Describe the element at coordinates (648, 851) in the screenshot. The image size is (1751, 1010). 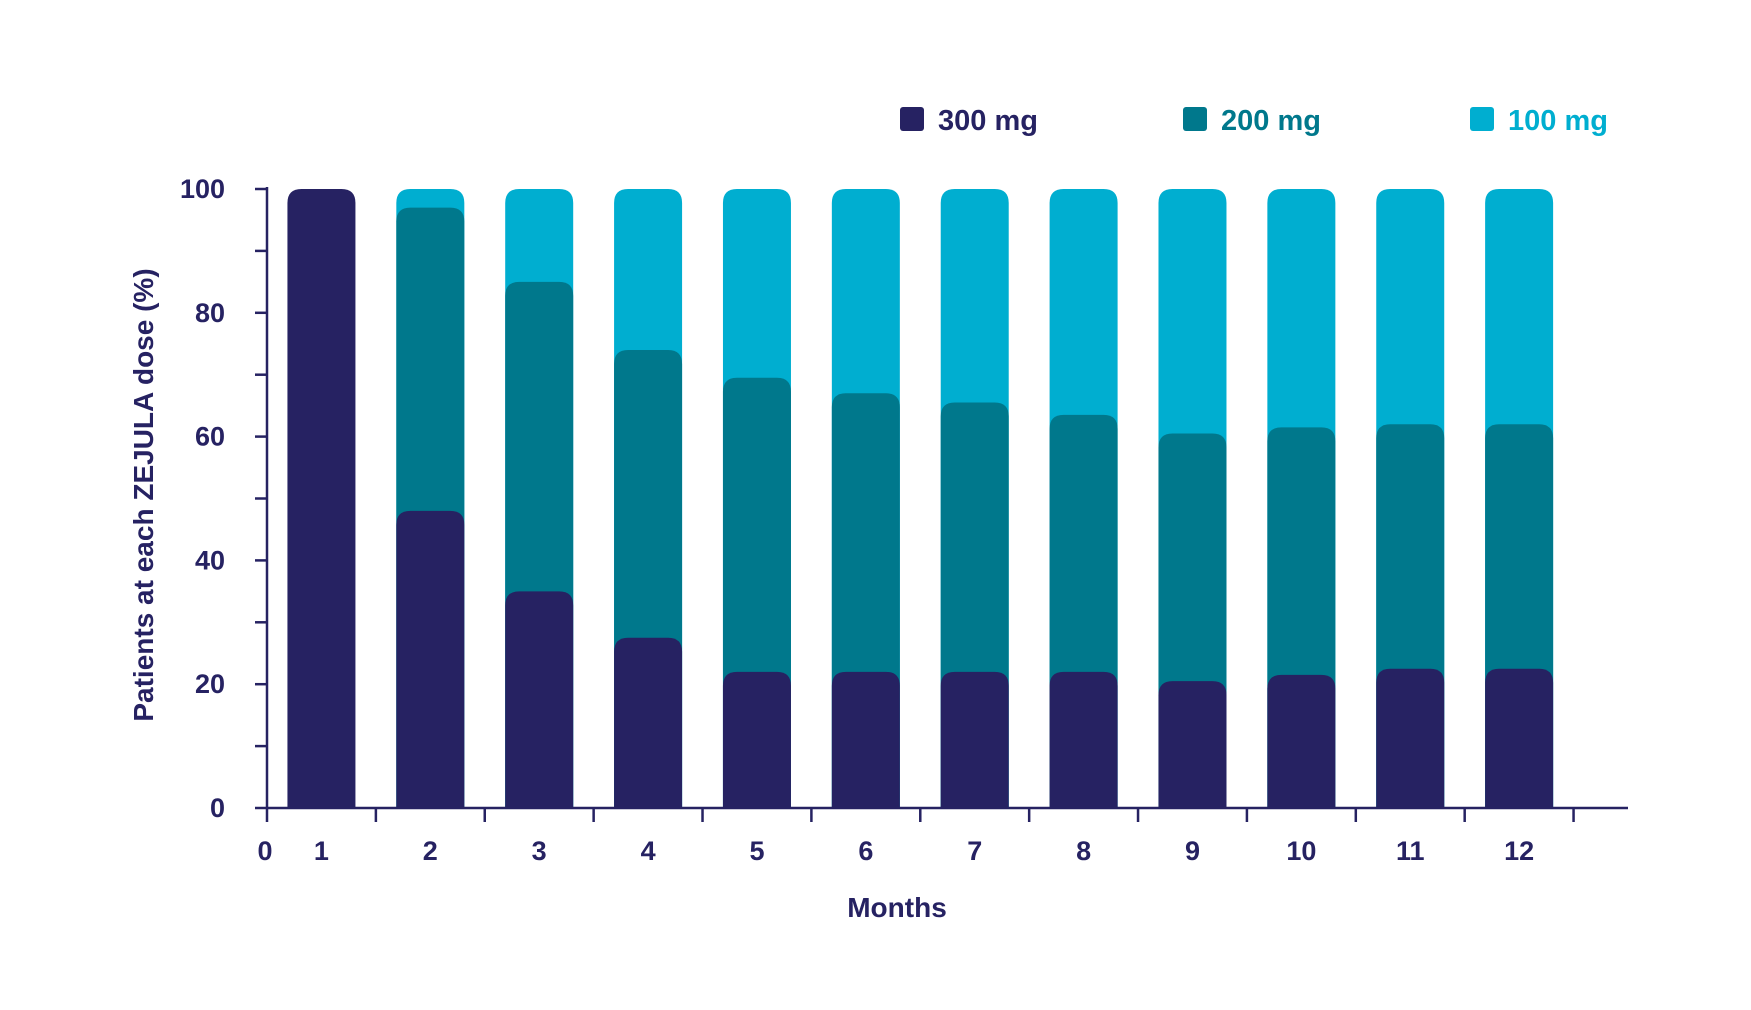
I see `x-tick-label: 4` at that location.